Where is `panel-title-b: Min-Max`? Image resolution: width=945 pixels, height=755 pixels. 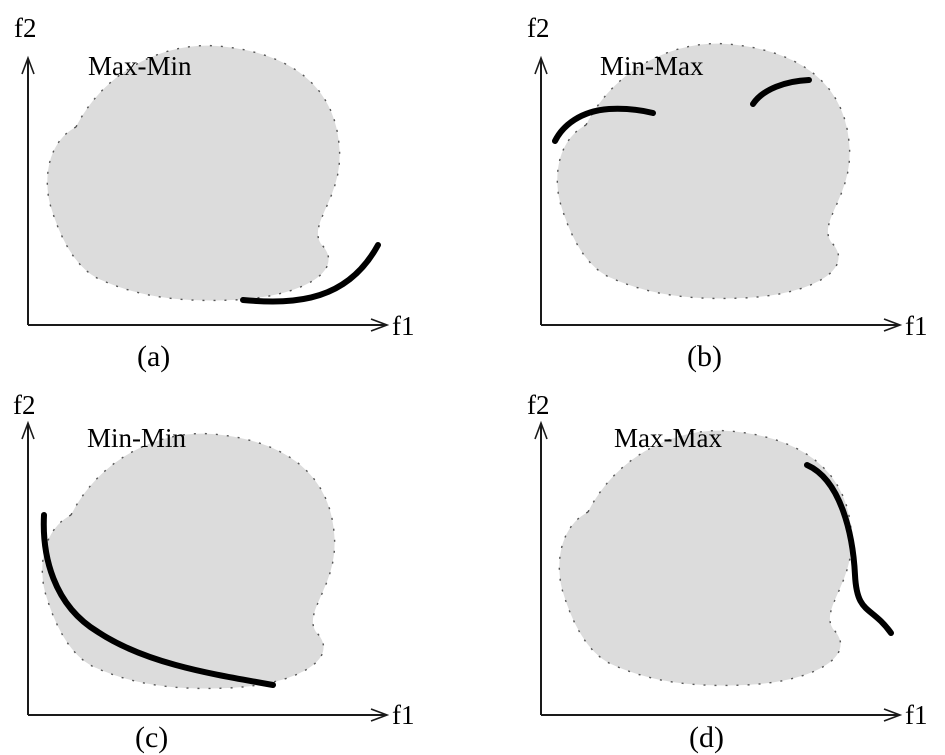 panel-title-b: Min-Max is located at coordinates (652, 66).